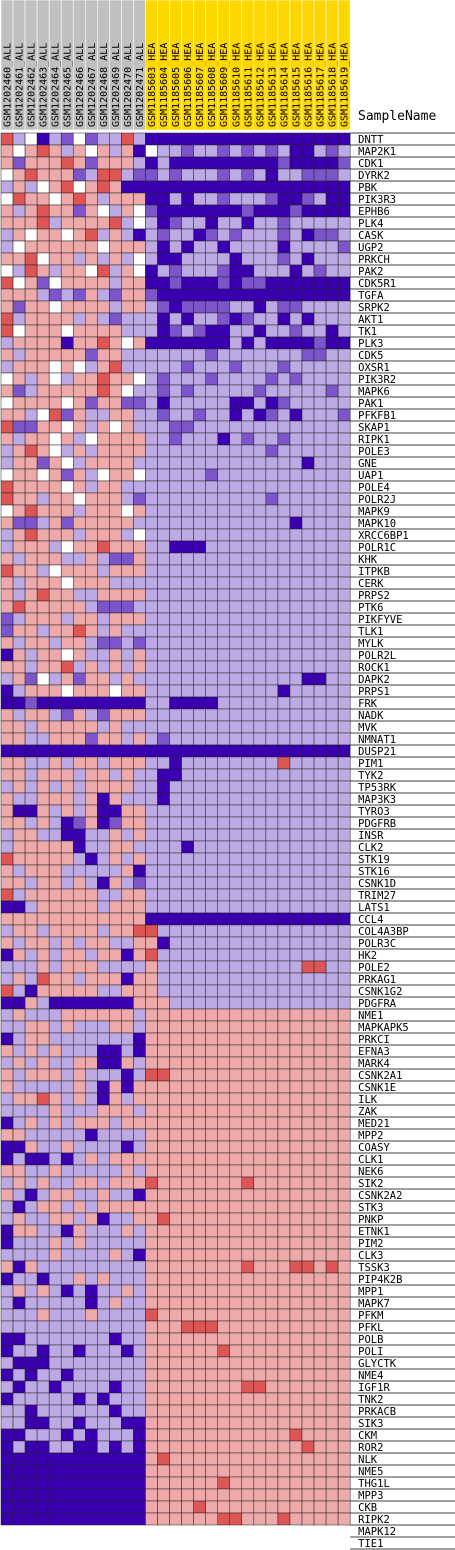 Image resolution: width=455 pixels, height=1550 pixels. Describe the element at coordinates (368, 1100) in the screenshot. I see `gene-label: ILK` at that location.